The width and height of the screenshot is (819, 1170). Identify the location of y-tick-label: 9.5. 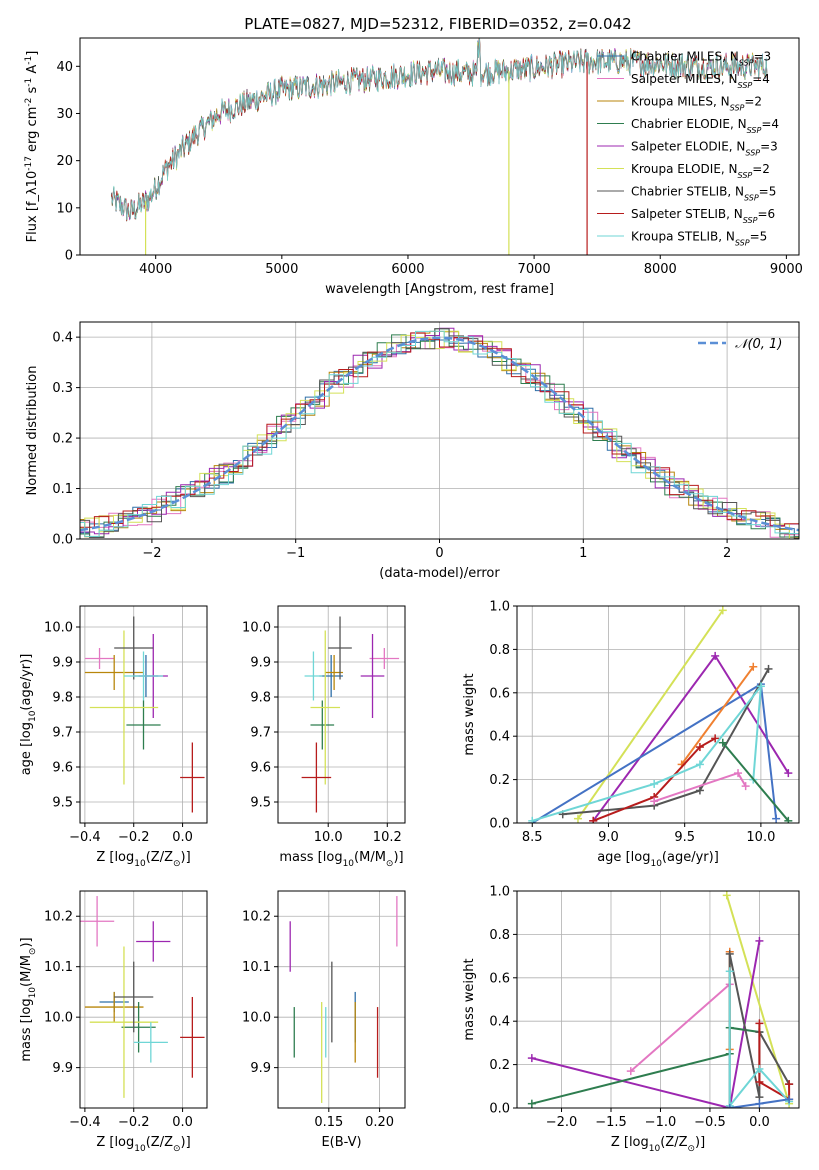
(260, 803).